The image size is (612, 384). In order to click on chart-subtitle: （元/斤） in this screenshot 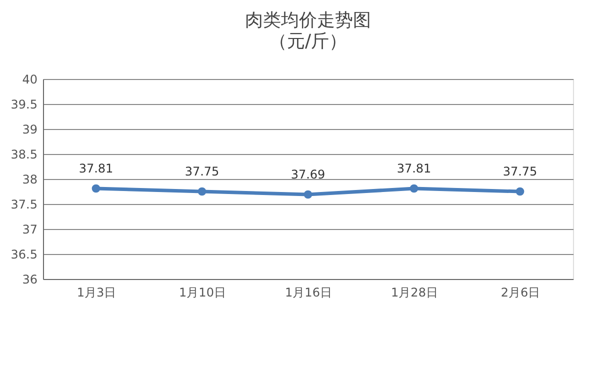, I will do `click(308, 41)`.